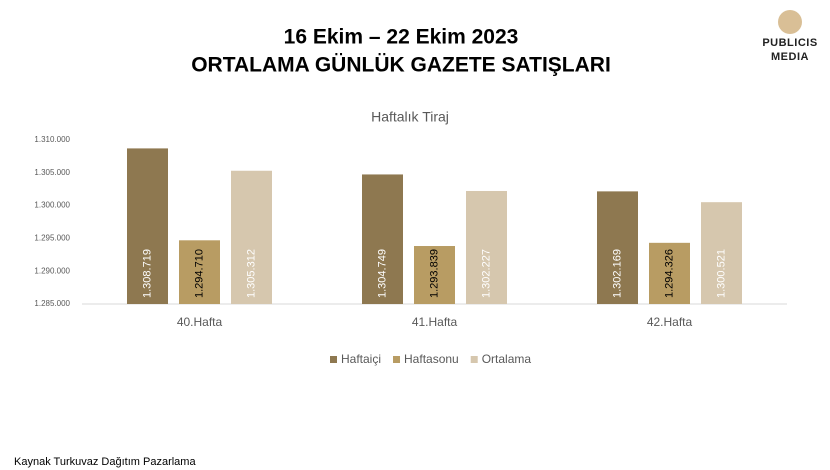  What do you see at coordinates (52, 172) in the screenshot?
I see `y-tick-label: 1.305.000` at bounding box center [52, 172].